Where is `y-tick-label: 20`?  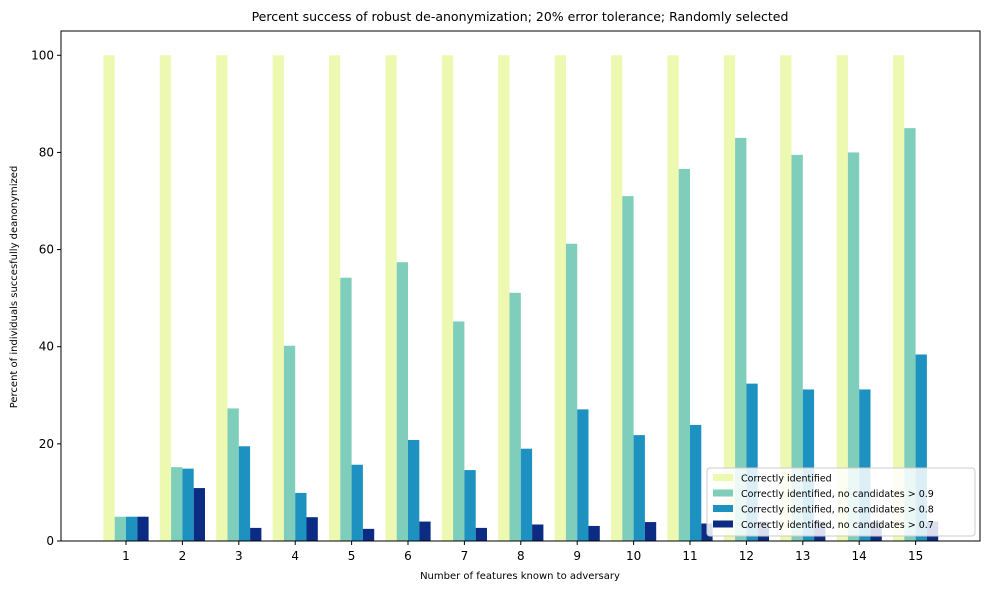
y-tick-label: 20 is located at coordinates (46, 444).